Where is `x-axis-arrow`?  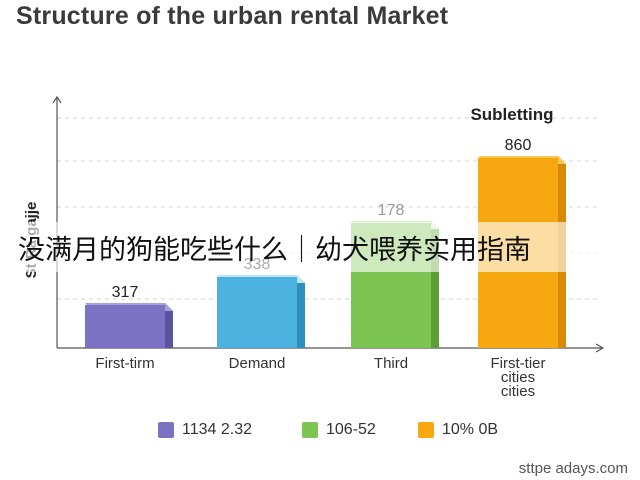
x-axis-arrow is located at coordinates (600, 348).